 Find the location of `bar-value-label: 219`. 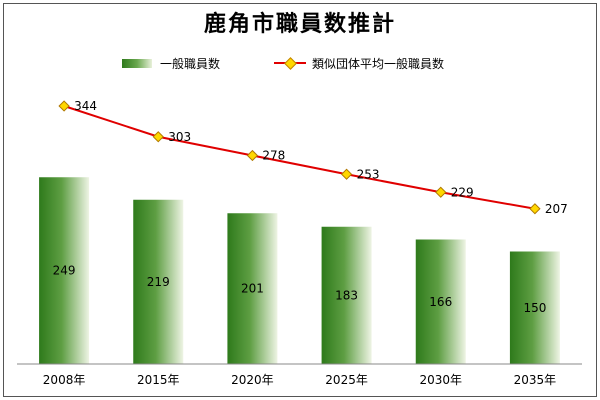

bar-value-label: 219 is located at coordinates (158, 282).